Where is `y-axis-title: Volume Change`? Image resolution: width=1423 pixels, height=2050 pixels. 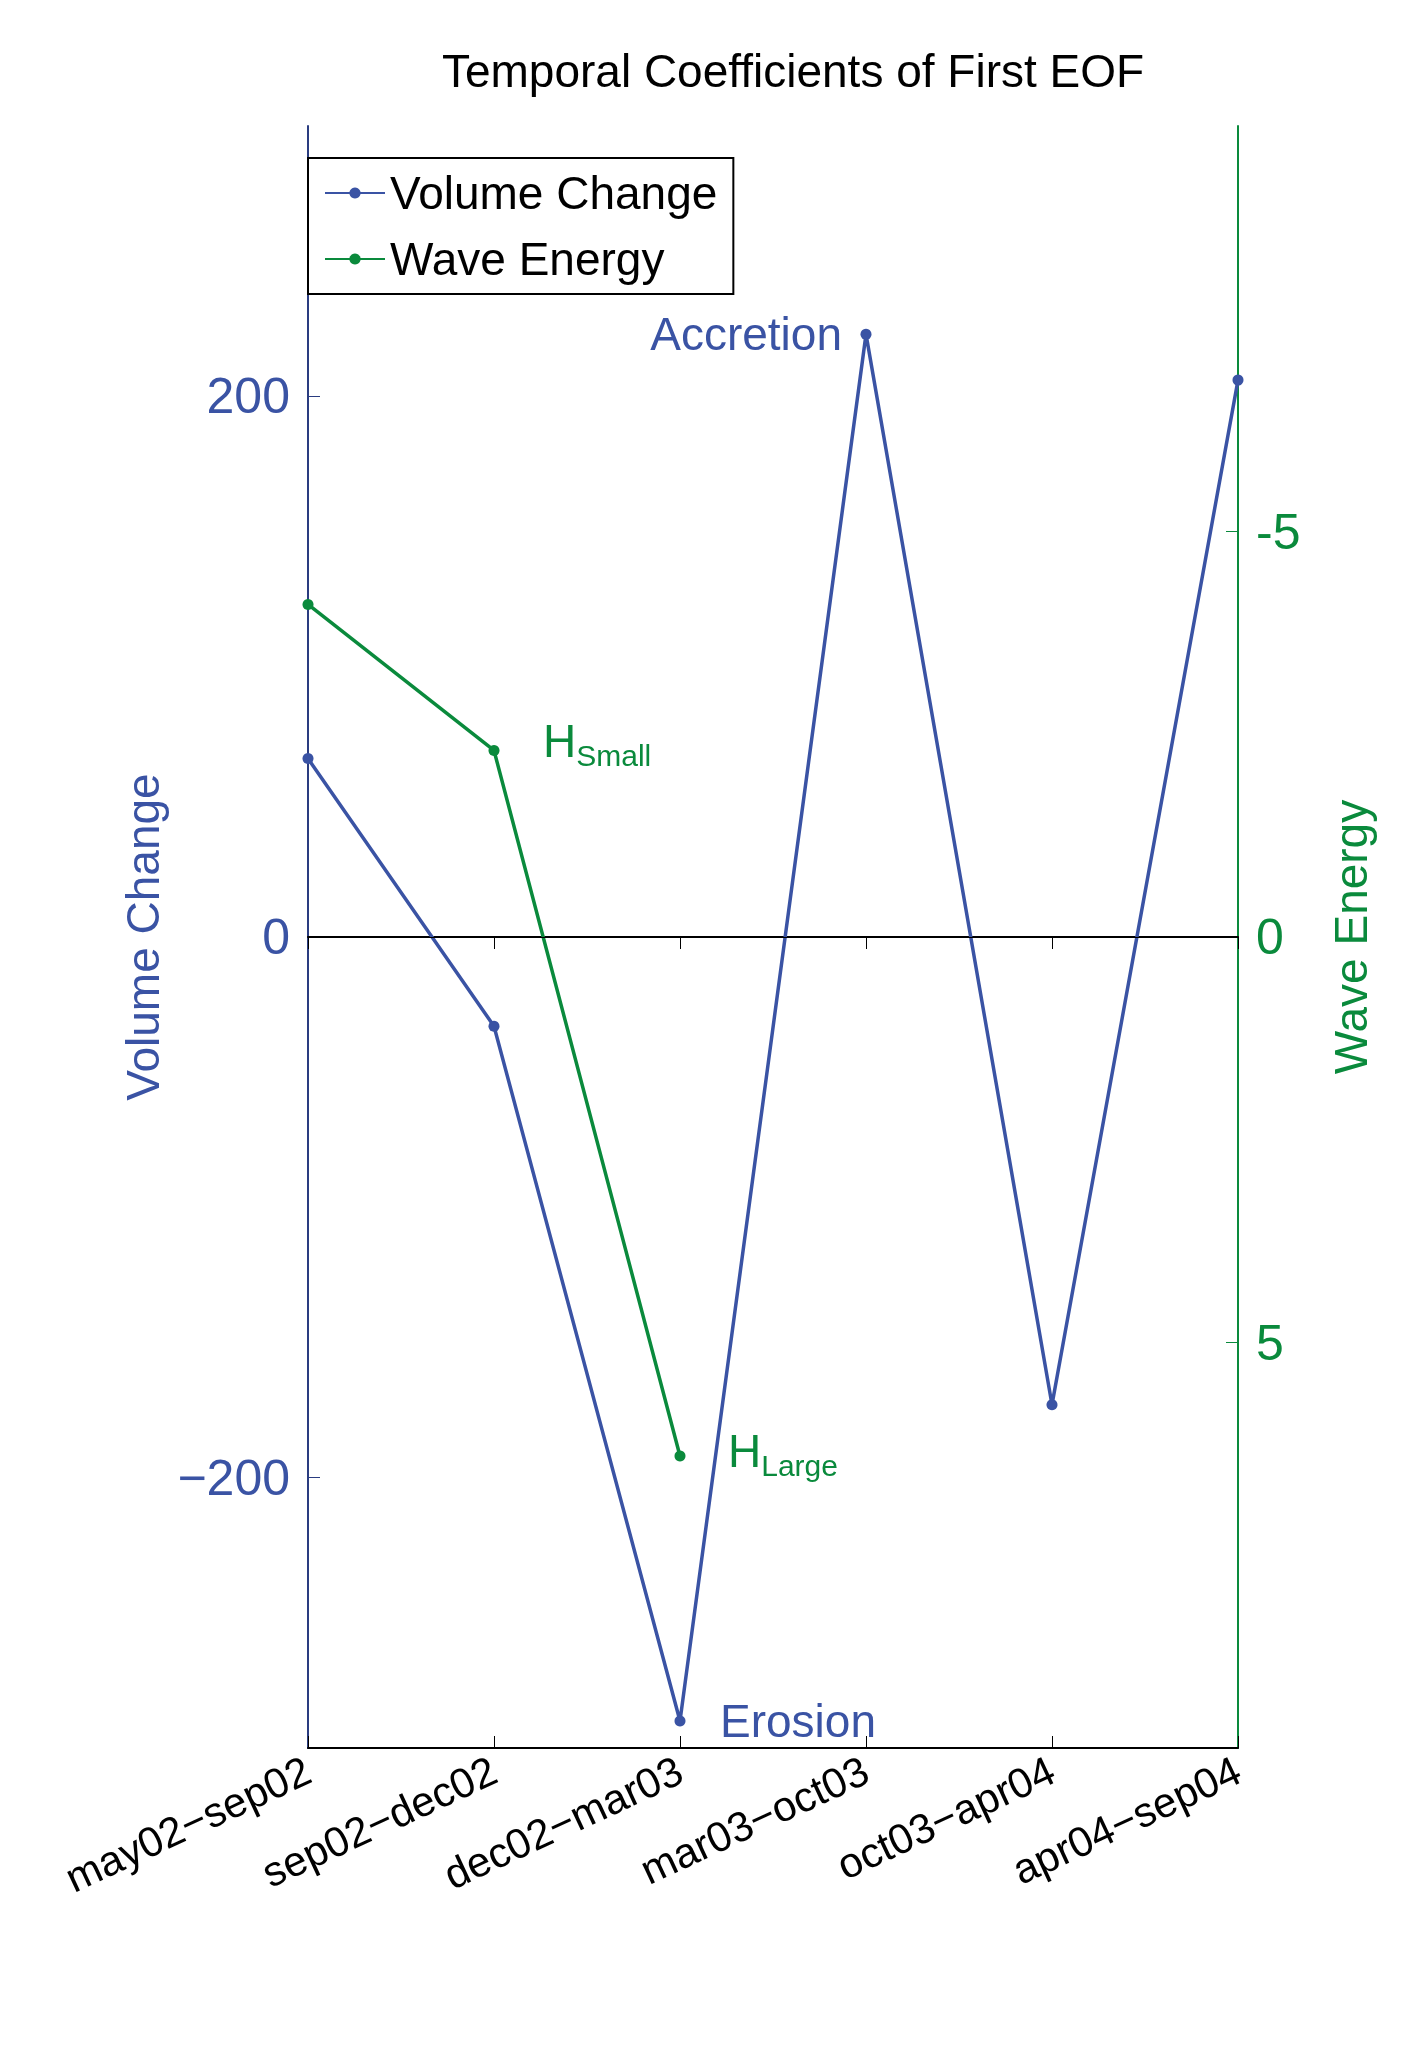 y-axis-title: Volume Change is located at coordinates (143, 937).